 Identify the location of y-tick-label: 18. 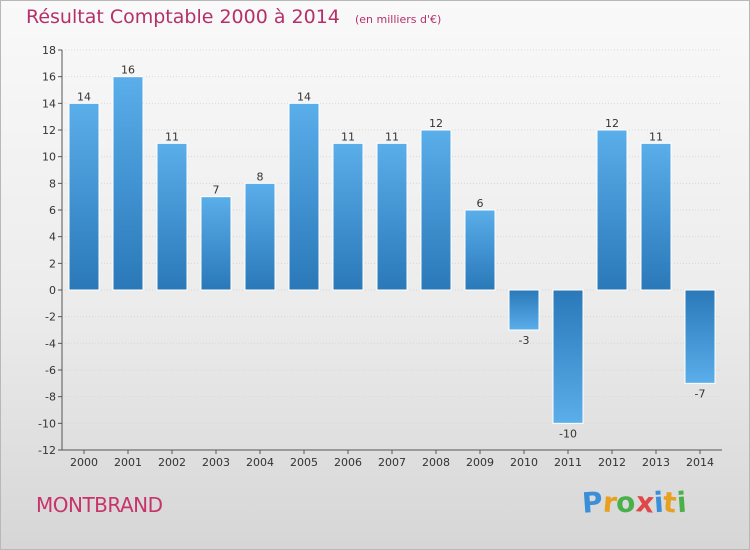
(49, 50).